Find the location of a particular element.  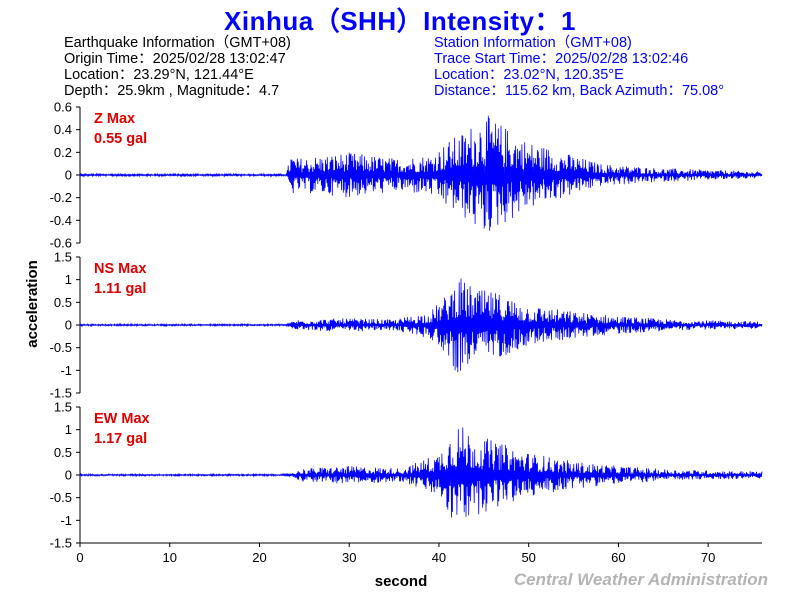

max-label-ew: EW Max is located at coordinates (122, 419).